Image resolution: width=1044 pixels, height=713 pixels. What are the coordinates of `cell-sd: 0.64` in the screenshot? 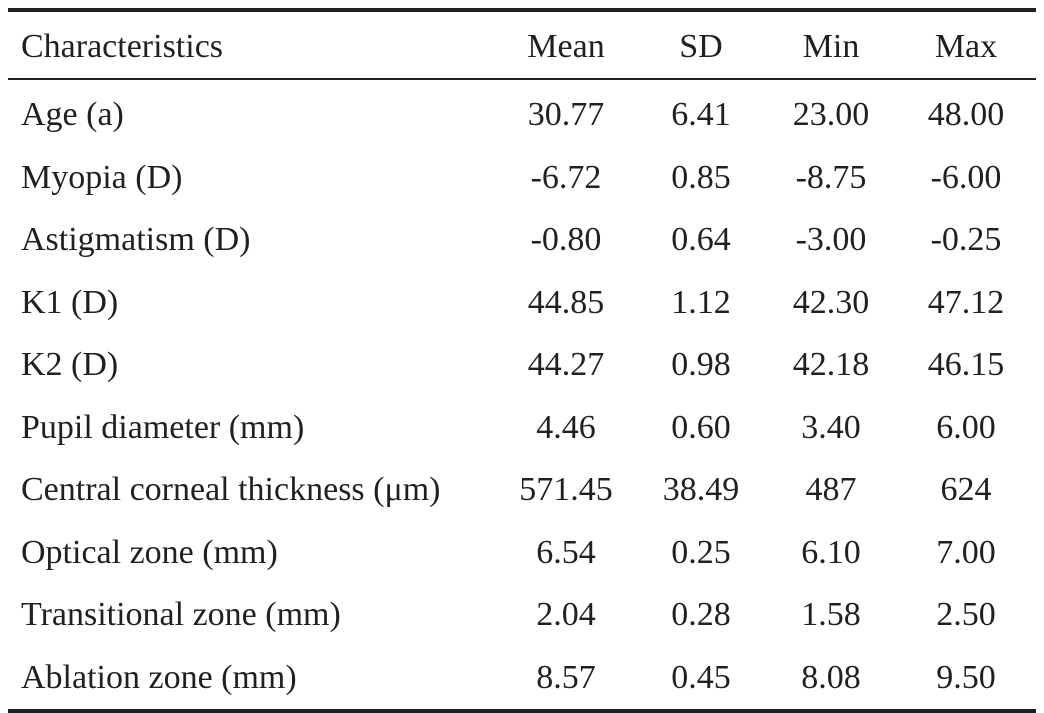 It's located at (701, 240).